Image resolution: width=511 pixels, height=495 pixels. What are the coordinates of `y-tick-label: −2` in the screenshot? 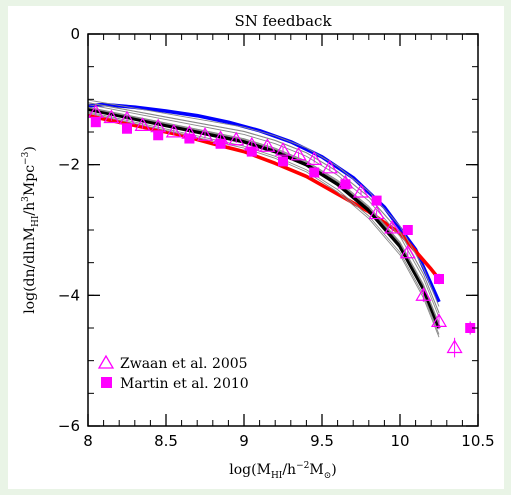 It's located at (69, 165).